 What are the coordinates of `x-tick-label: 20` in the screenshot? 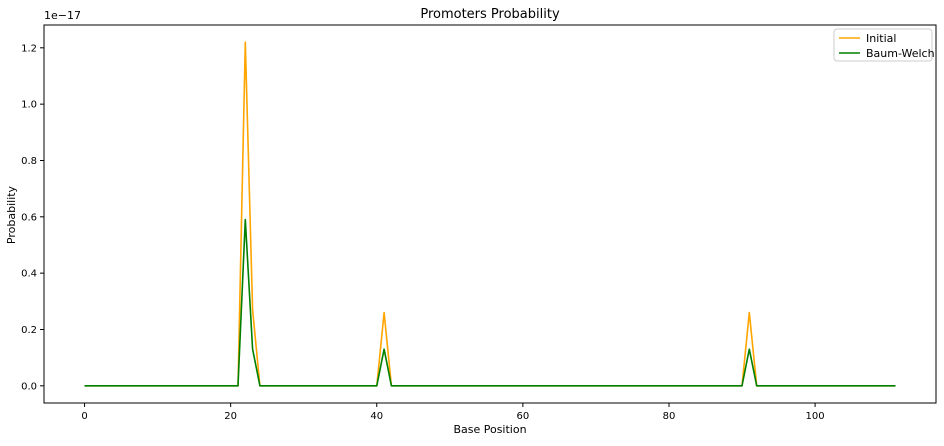 It's located at (230, 416).